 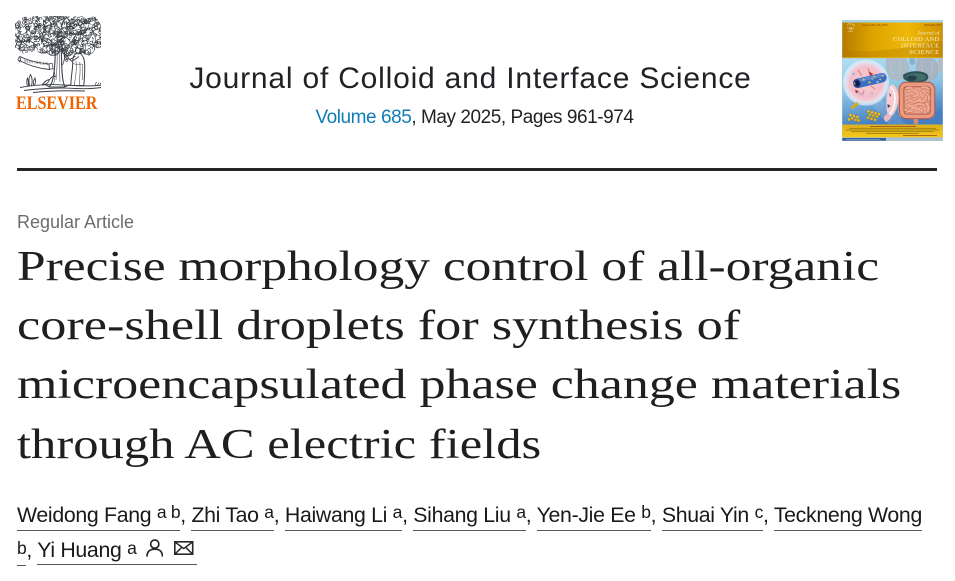 What do you see at coordinates (36, 62) in the screenshot?
I see `svg-text: NON SOLUS` at bounding box center [36, 62].